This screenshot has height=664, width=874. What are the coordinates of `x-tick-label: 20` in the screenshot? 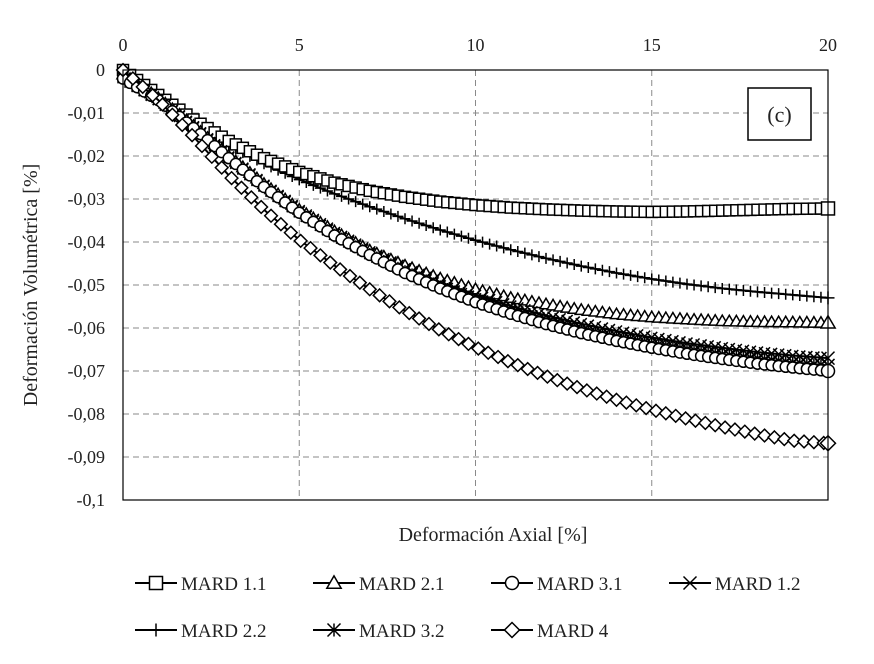 It's located at (828, 45).